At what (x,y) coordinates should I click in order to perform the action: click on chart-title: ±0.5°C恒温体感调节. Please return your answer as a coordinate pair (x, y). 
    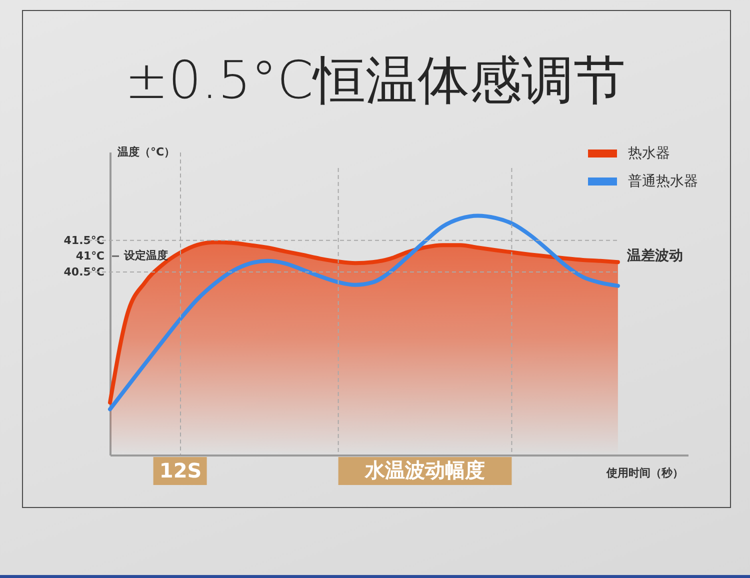
    Looking at the image, I should click on (375, 81).